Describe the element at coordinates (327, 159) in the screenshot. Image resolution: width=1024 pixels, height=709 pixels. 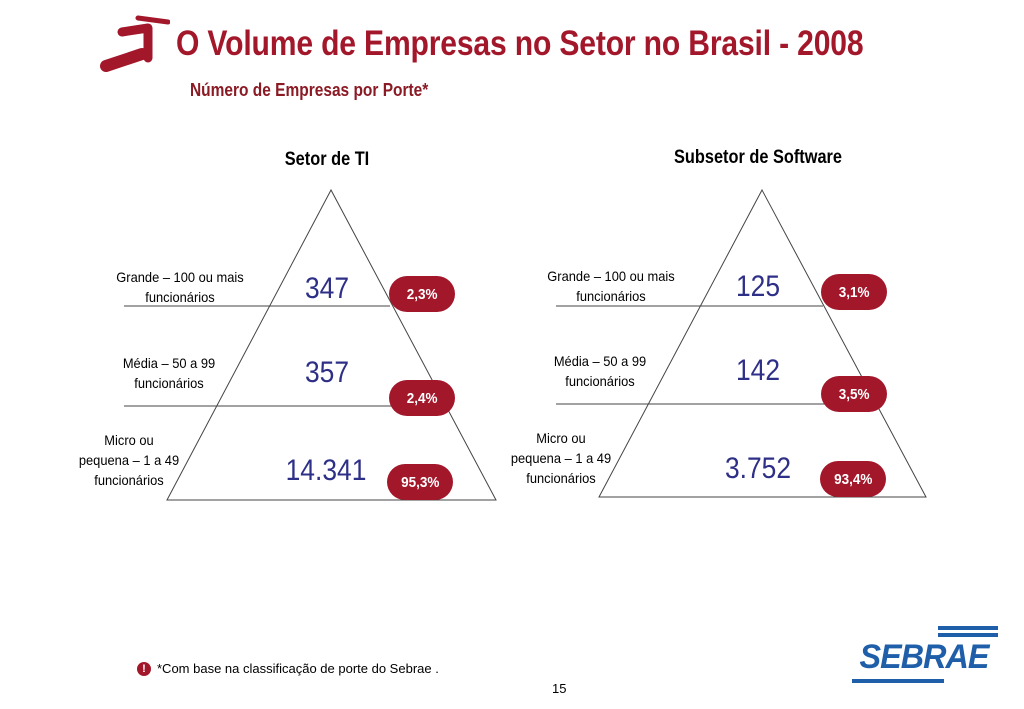
I see `pyramid-ti-title: Setor de TI` at that location.